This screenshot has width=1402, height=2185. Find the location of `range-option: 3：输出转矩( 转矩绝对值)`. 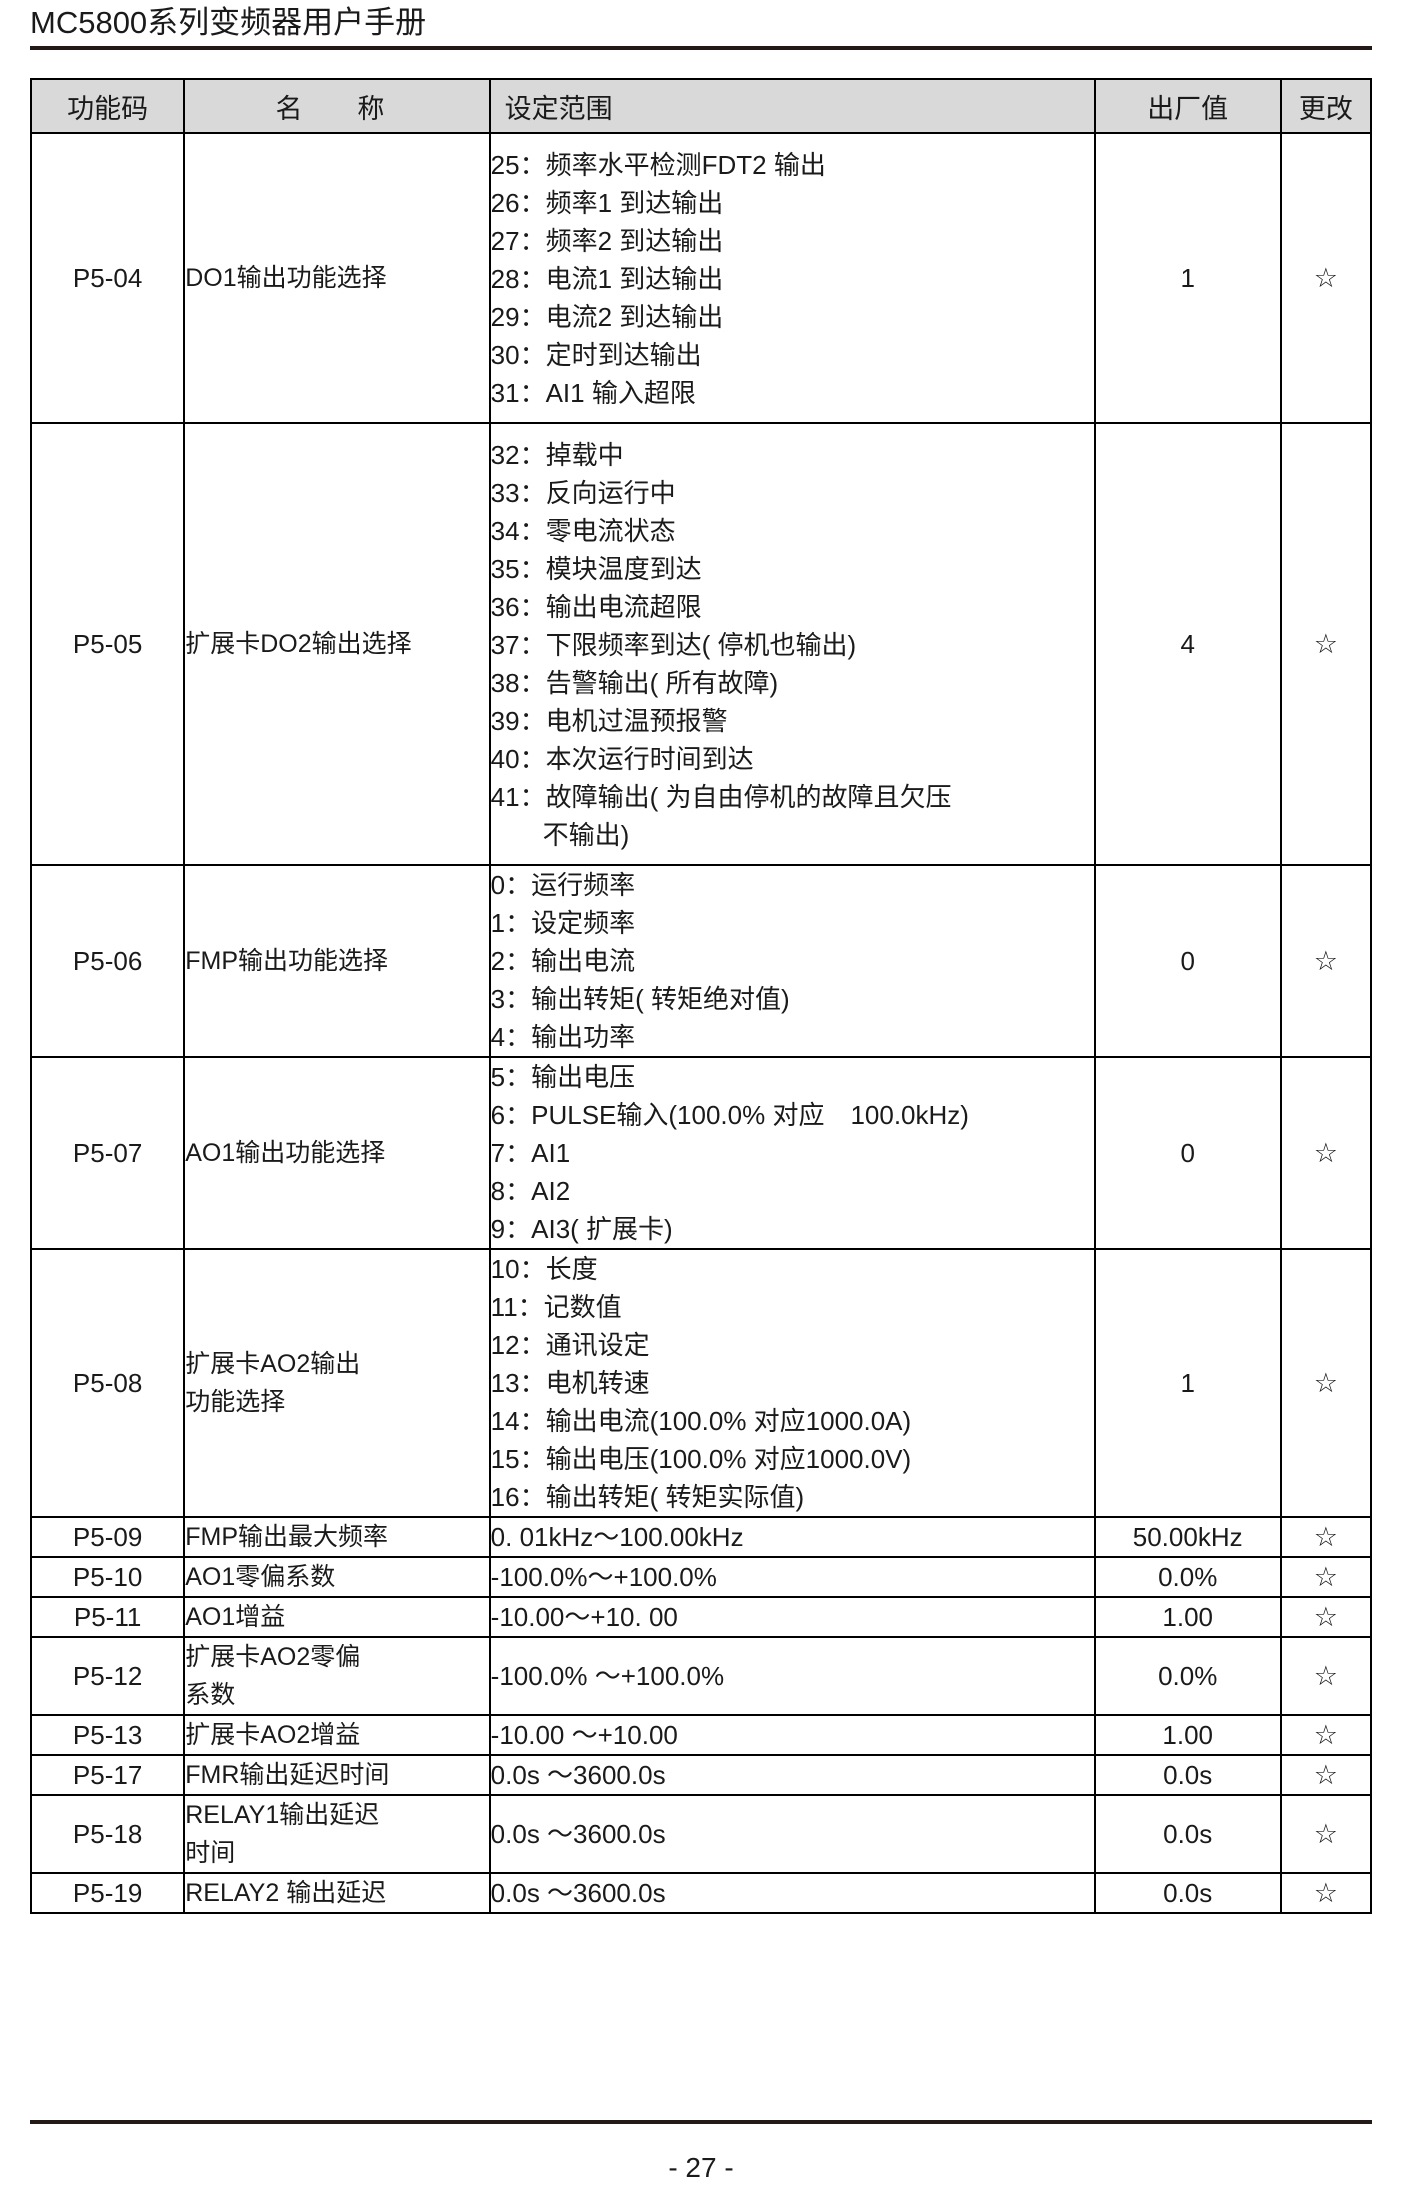

range-option: 3：输出转矩( 转矩绝对值) is located at coordinates (640, 999).